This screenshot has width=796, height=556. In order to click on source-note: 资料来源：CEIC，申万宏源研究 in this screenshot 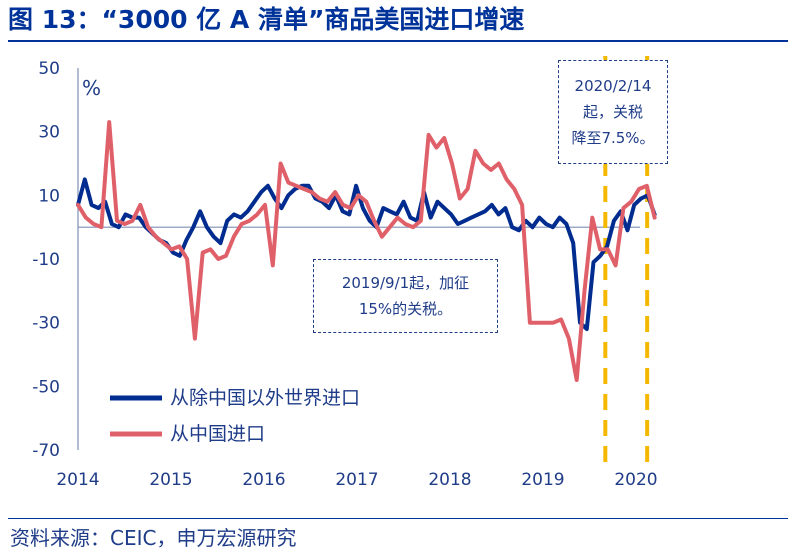, I will do `click(153, 538)`.